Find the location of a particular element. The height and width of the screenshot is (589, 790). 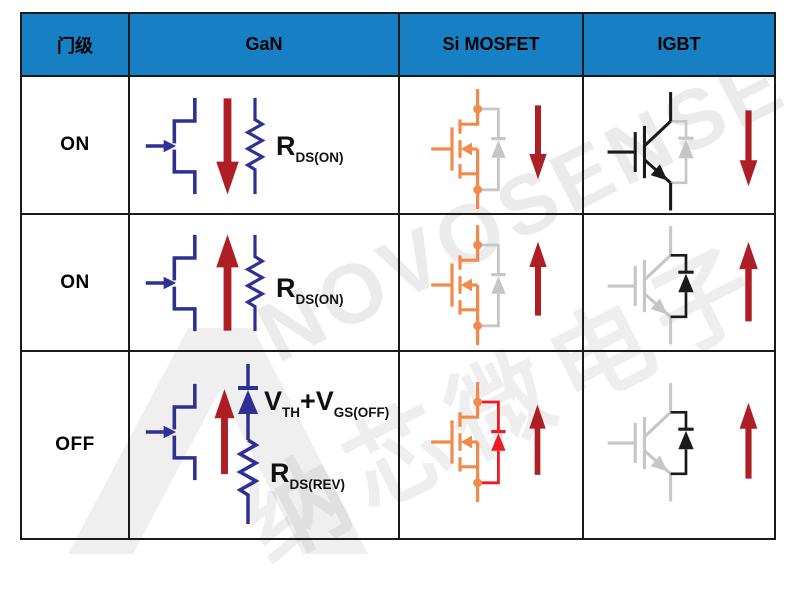

header-si-mosfet-label: Si MOSFET is located at coordinates (491, 44).